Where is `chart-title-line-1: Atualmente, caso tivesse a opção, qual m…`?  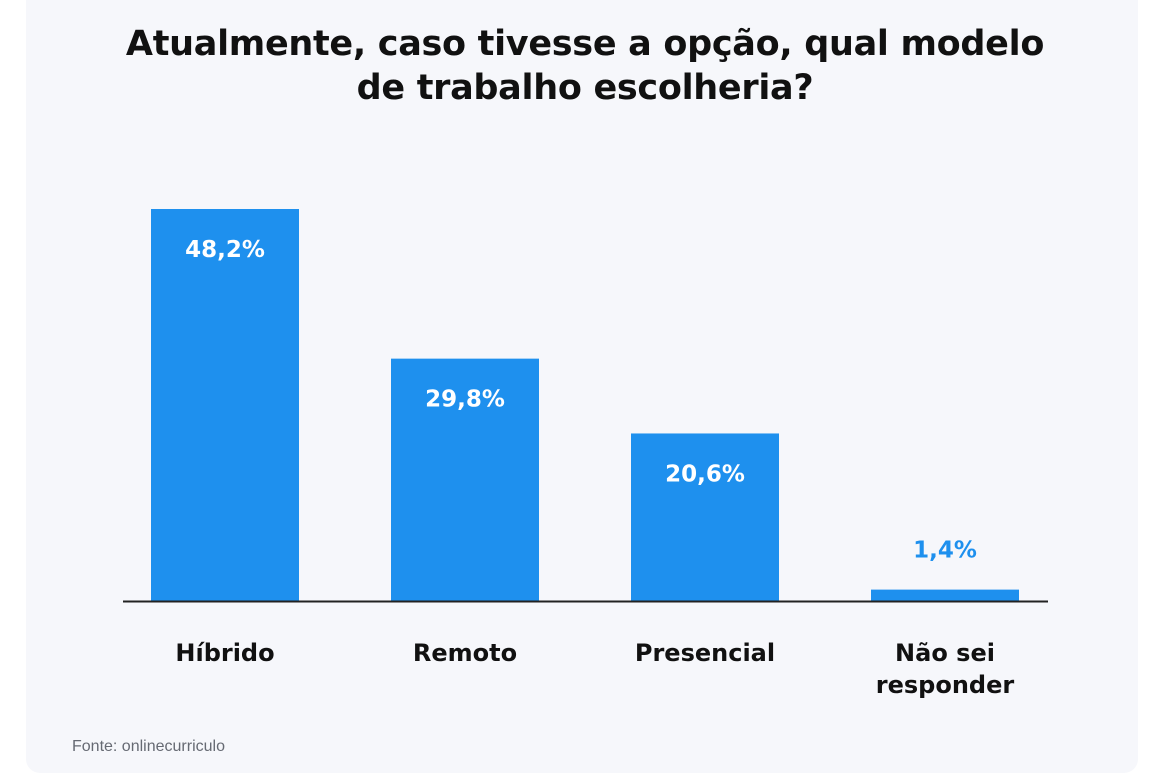 chart-title-line-1: Atualmente, caso tivesse a opção, qual m… is located at coordinates (585, 44).